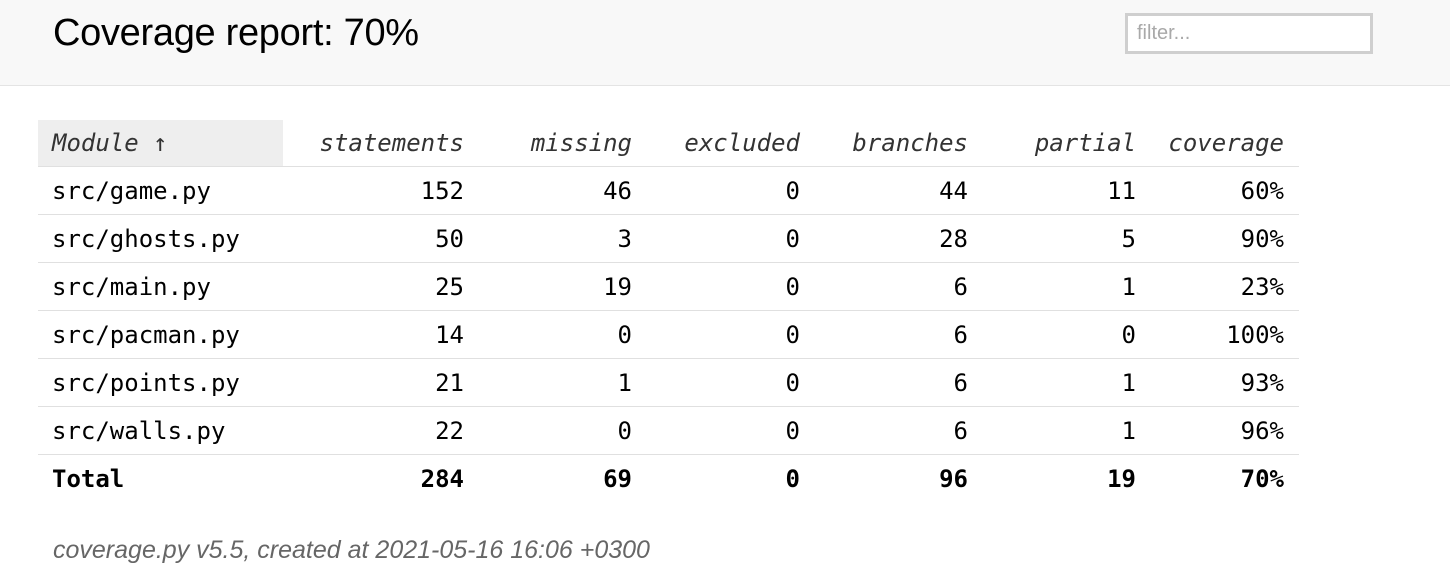  What do you see at coordinates (381, 430) in the screenshot?
I see `statements-cell: 22` at bounding box center [381, 430].